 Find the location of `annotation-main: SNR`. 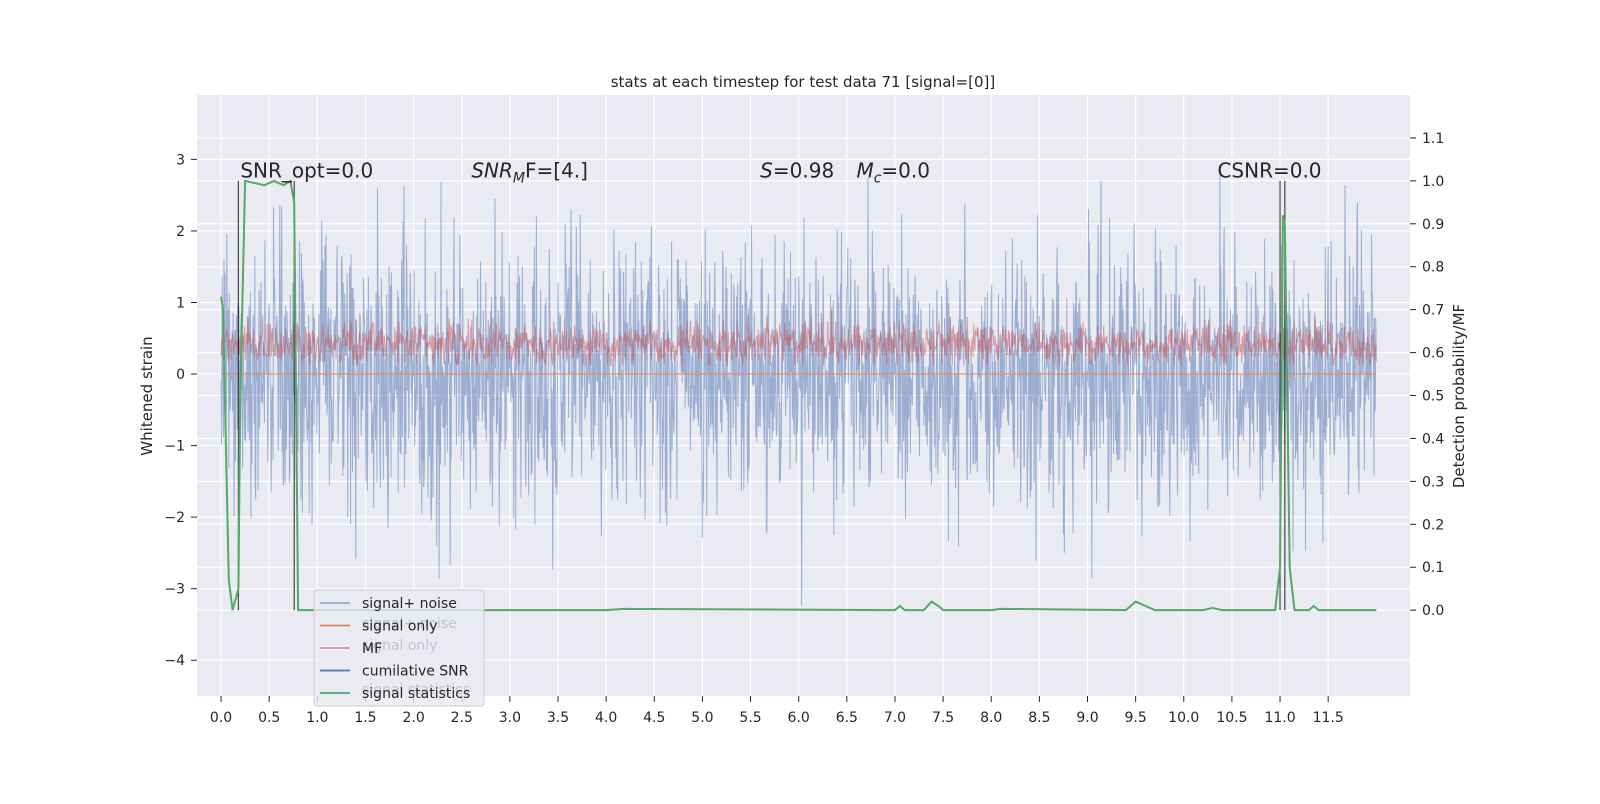

annotation-main: SNR is located at coordinates (492, 170).